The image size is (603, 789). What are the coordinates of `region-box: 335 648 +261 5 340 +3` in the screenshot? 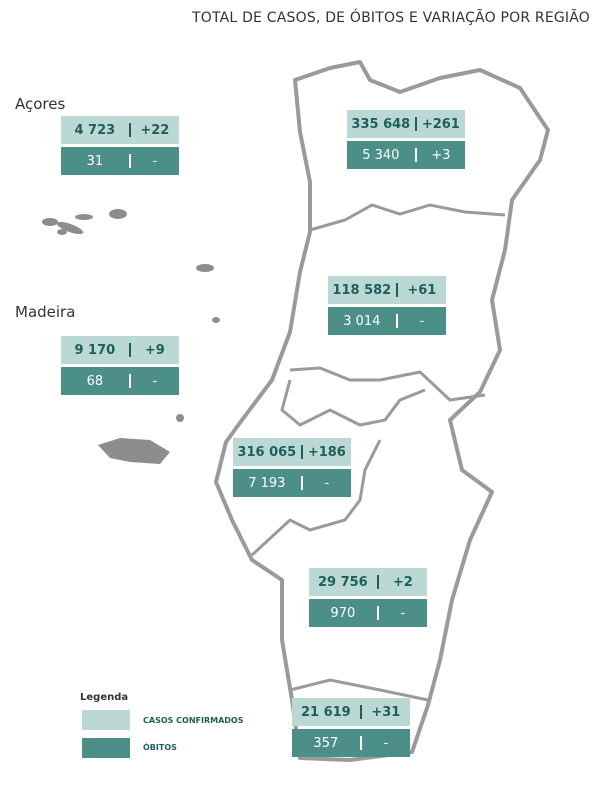 It's located at (406, 139).